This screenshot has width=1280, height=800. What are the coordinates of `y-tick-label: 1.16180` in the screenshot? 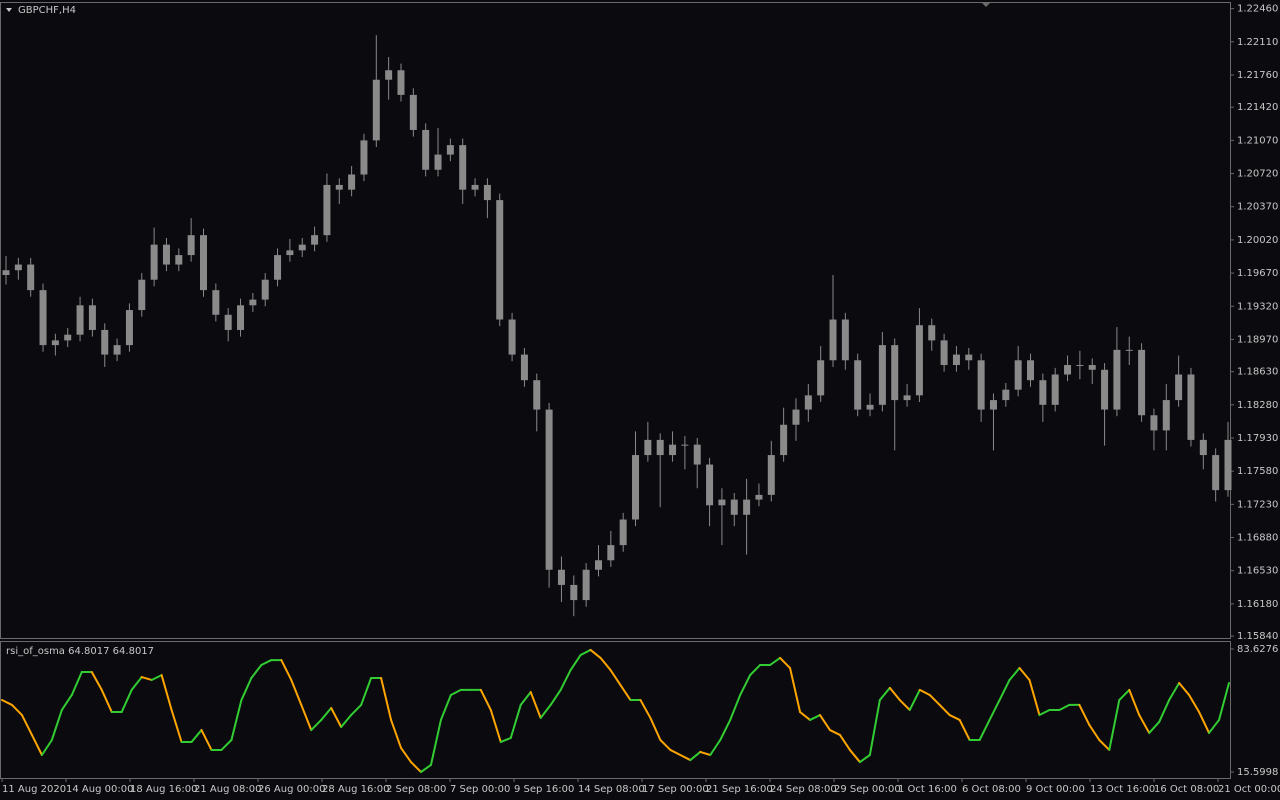 It's located at (1257, 604).